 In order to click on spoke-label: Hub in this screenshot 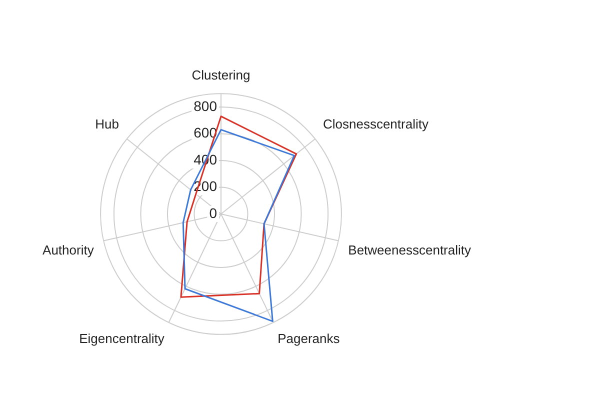, I will do `click(107, 124)`.